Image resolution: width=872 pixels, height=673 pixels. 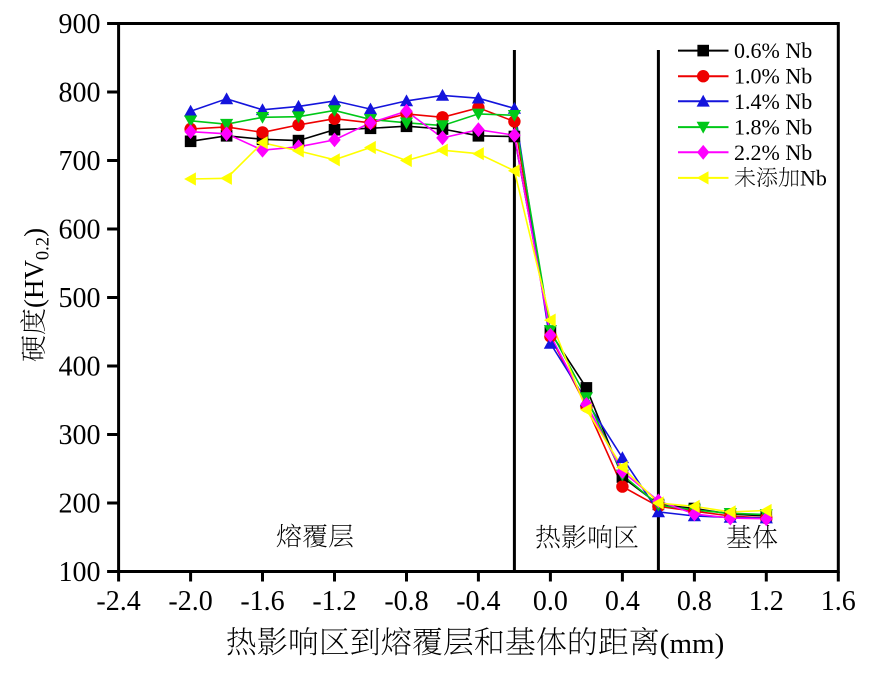 What do you see at coordinates (773, 127) in the screenshot?
I see `svg-text: 1.8% Nb` at bounding box center [773, 127].